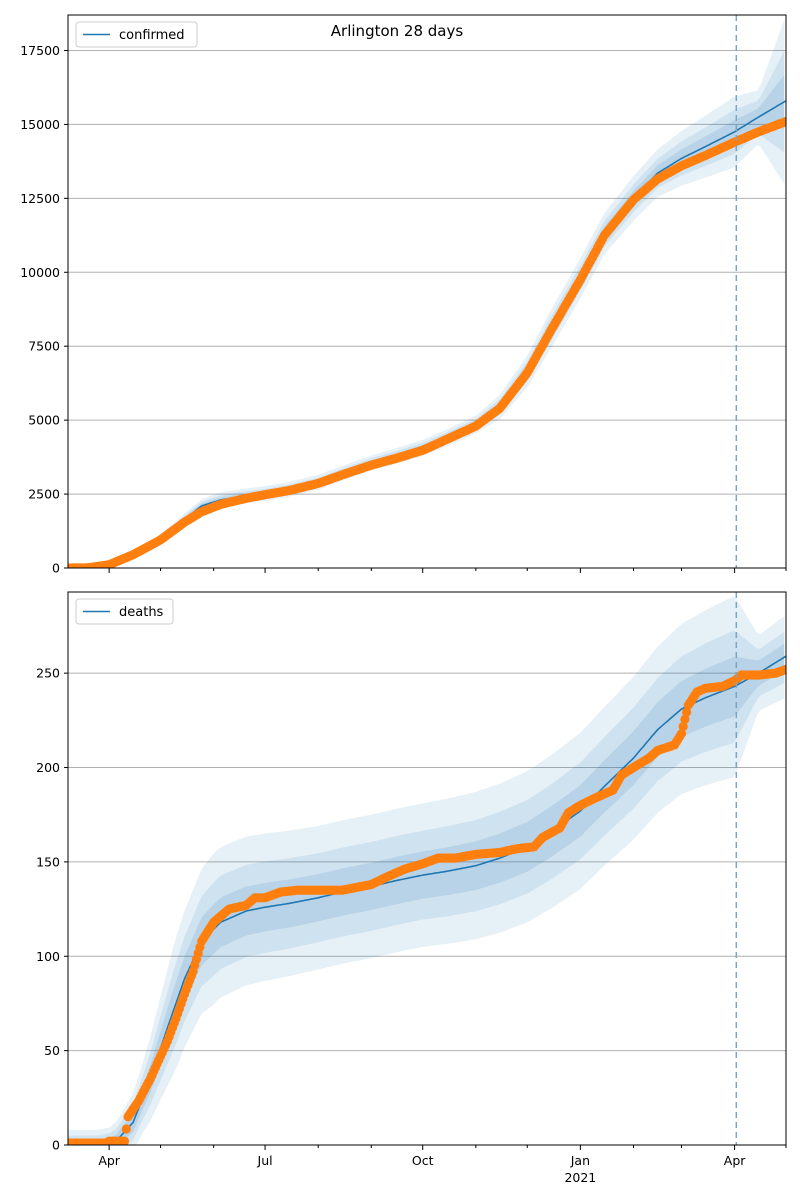 The width and height of the screenshot is (800, 1204). I want to click on x-tick-year-label: 2021, so click(580, 1177).